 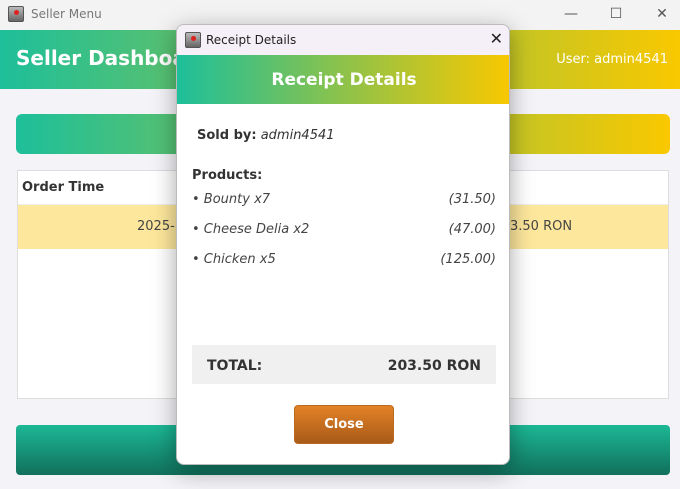 What do you see at coordinates (156, 226) in the screenshot?
I see `cell-order-time: 2025-` at bounding box center [156, 226].